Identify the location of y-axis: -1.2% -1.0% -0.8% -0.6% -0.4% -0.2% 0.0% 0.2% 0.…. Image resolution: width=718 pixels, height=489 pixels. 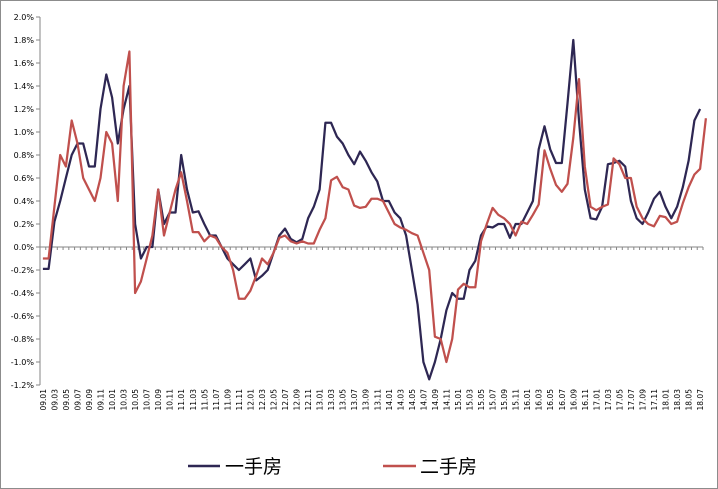
(26, 201).